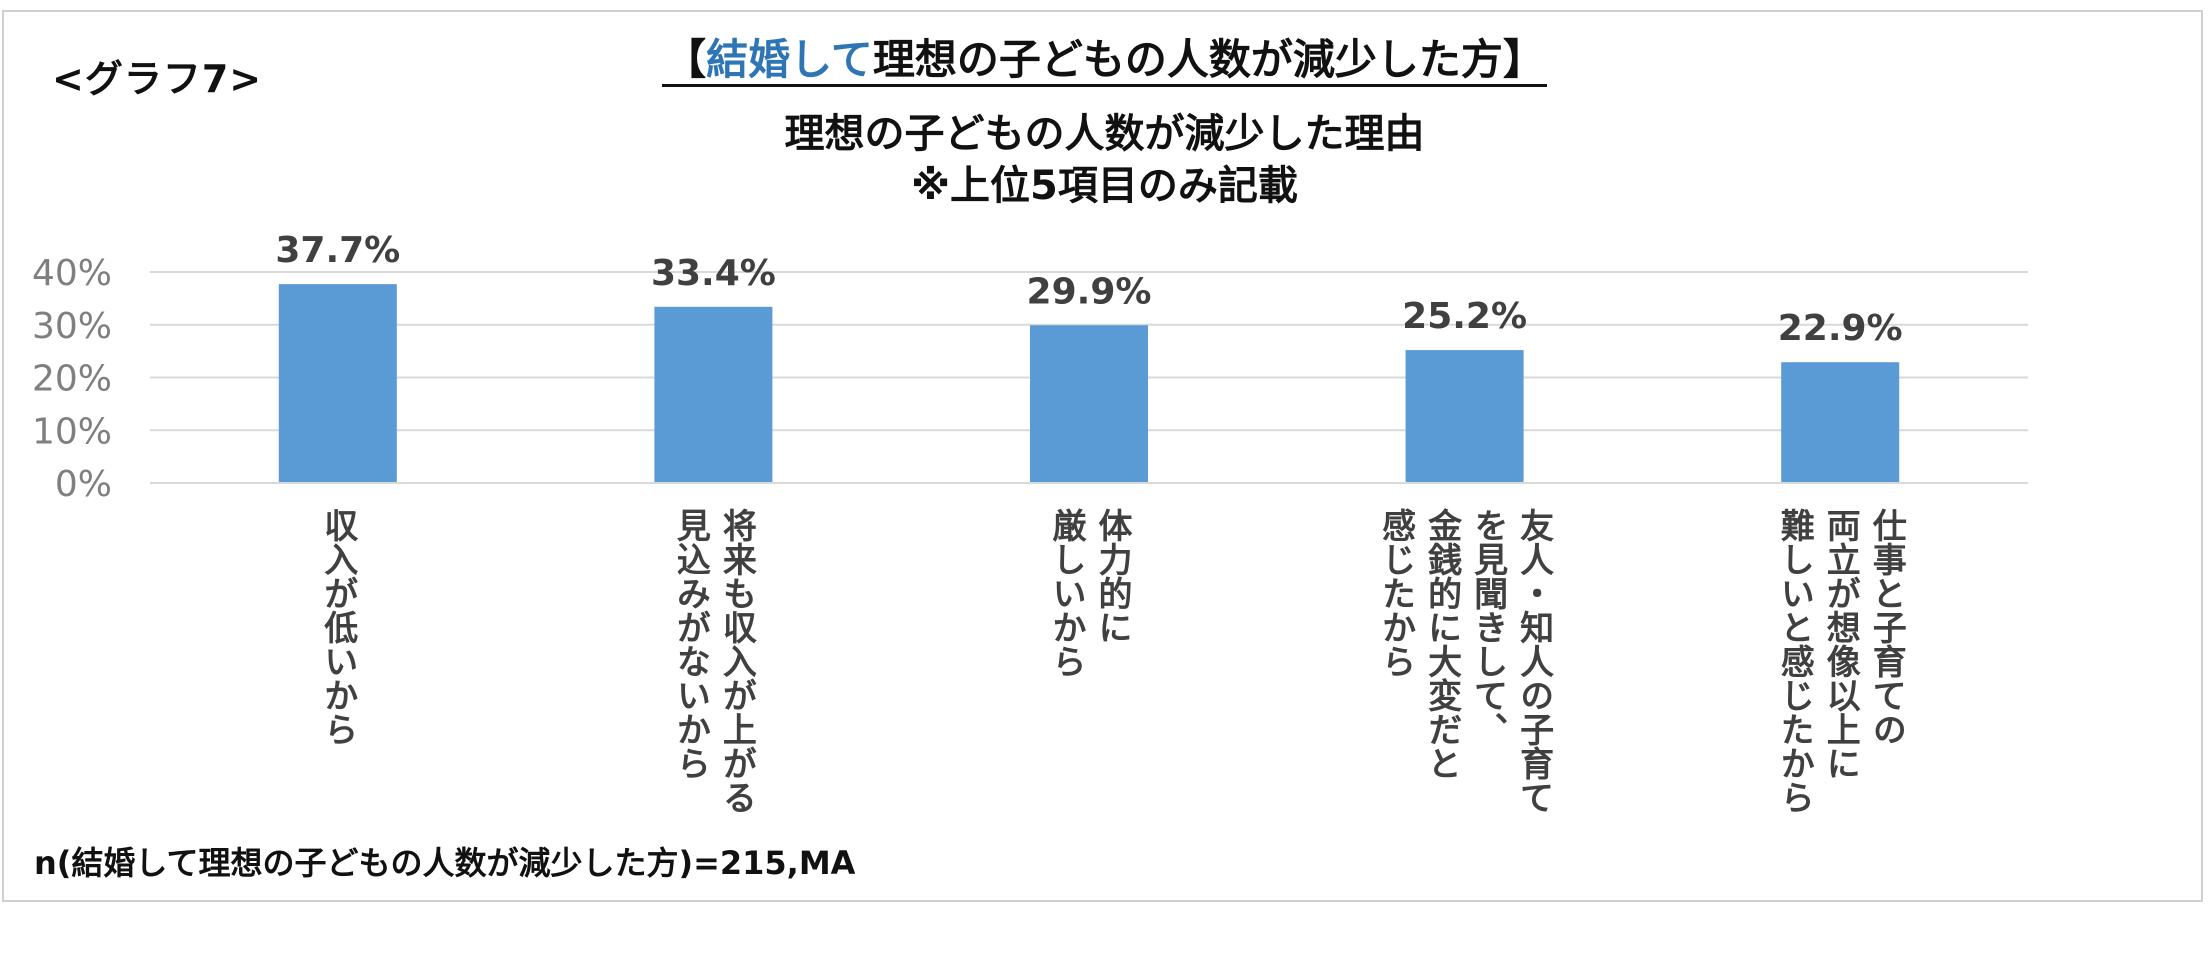 The width and height of the screenshot is (2209, 964). Describe the element at coordinates (1488, 627) in the screenshot. I see `category-label: を見聞きして、` at that location.